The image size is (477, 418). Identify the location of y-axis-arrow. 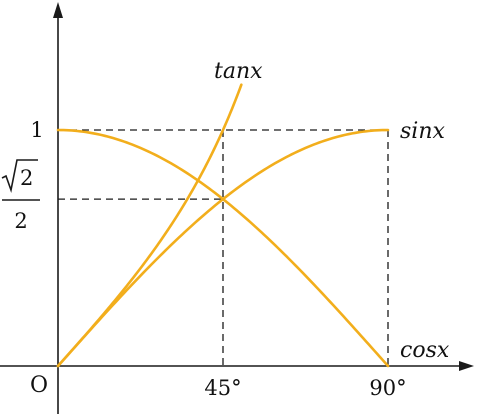
(58, 10).